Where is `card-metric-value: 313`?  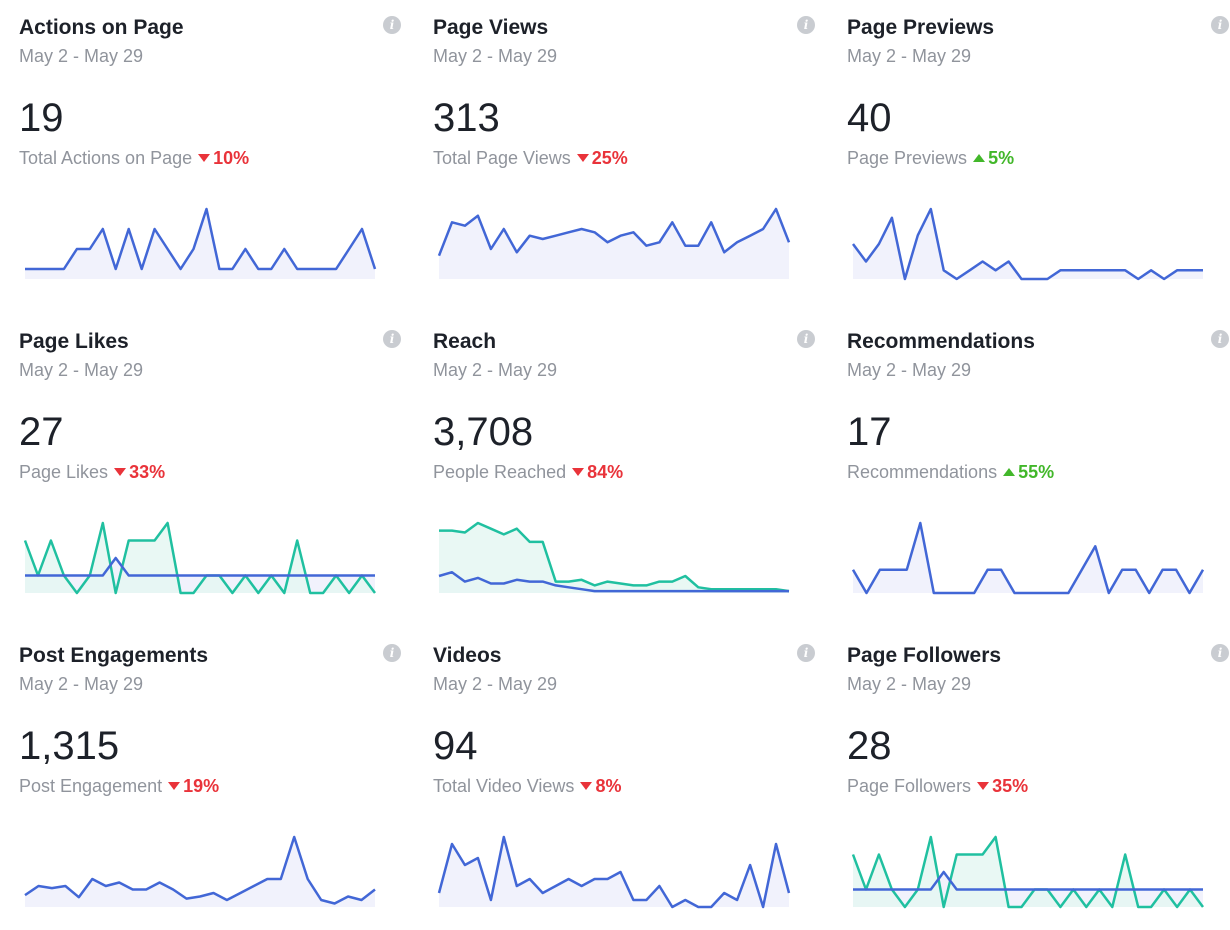 card-metric-value: 313 is located at coordinates (466, 118).